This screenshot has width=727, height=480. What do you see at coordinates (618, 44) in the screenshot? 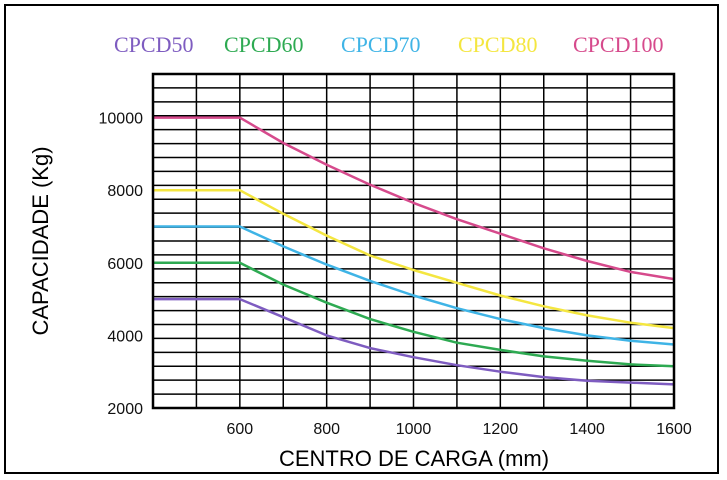
I see `legend-entry-cpcd100: CPCD100` at bounding box center [618, 44].